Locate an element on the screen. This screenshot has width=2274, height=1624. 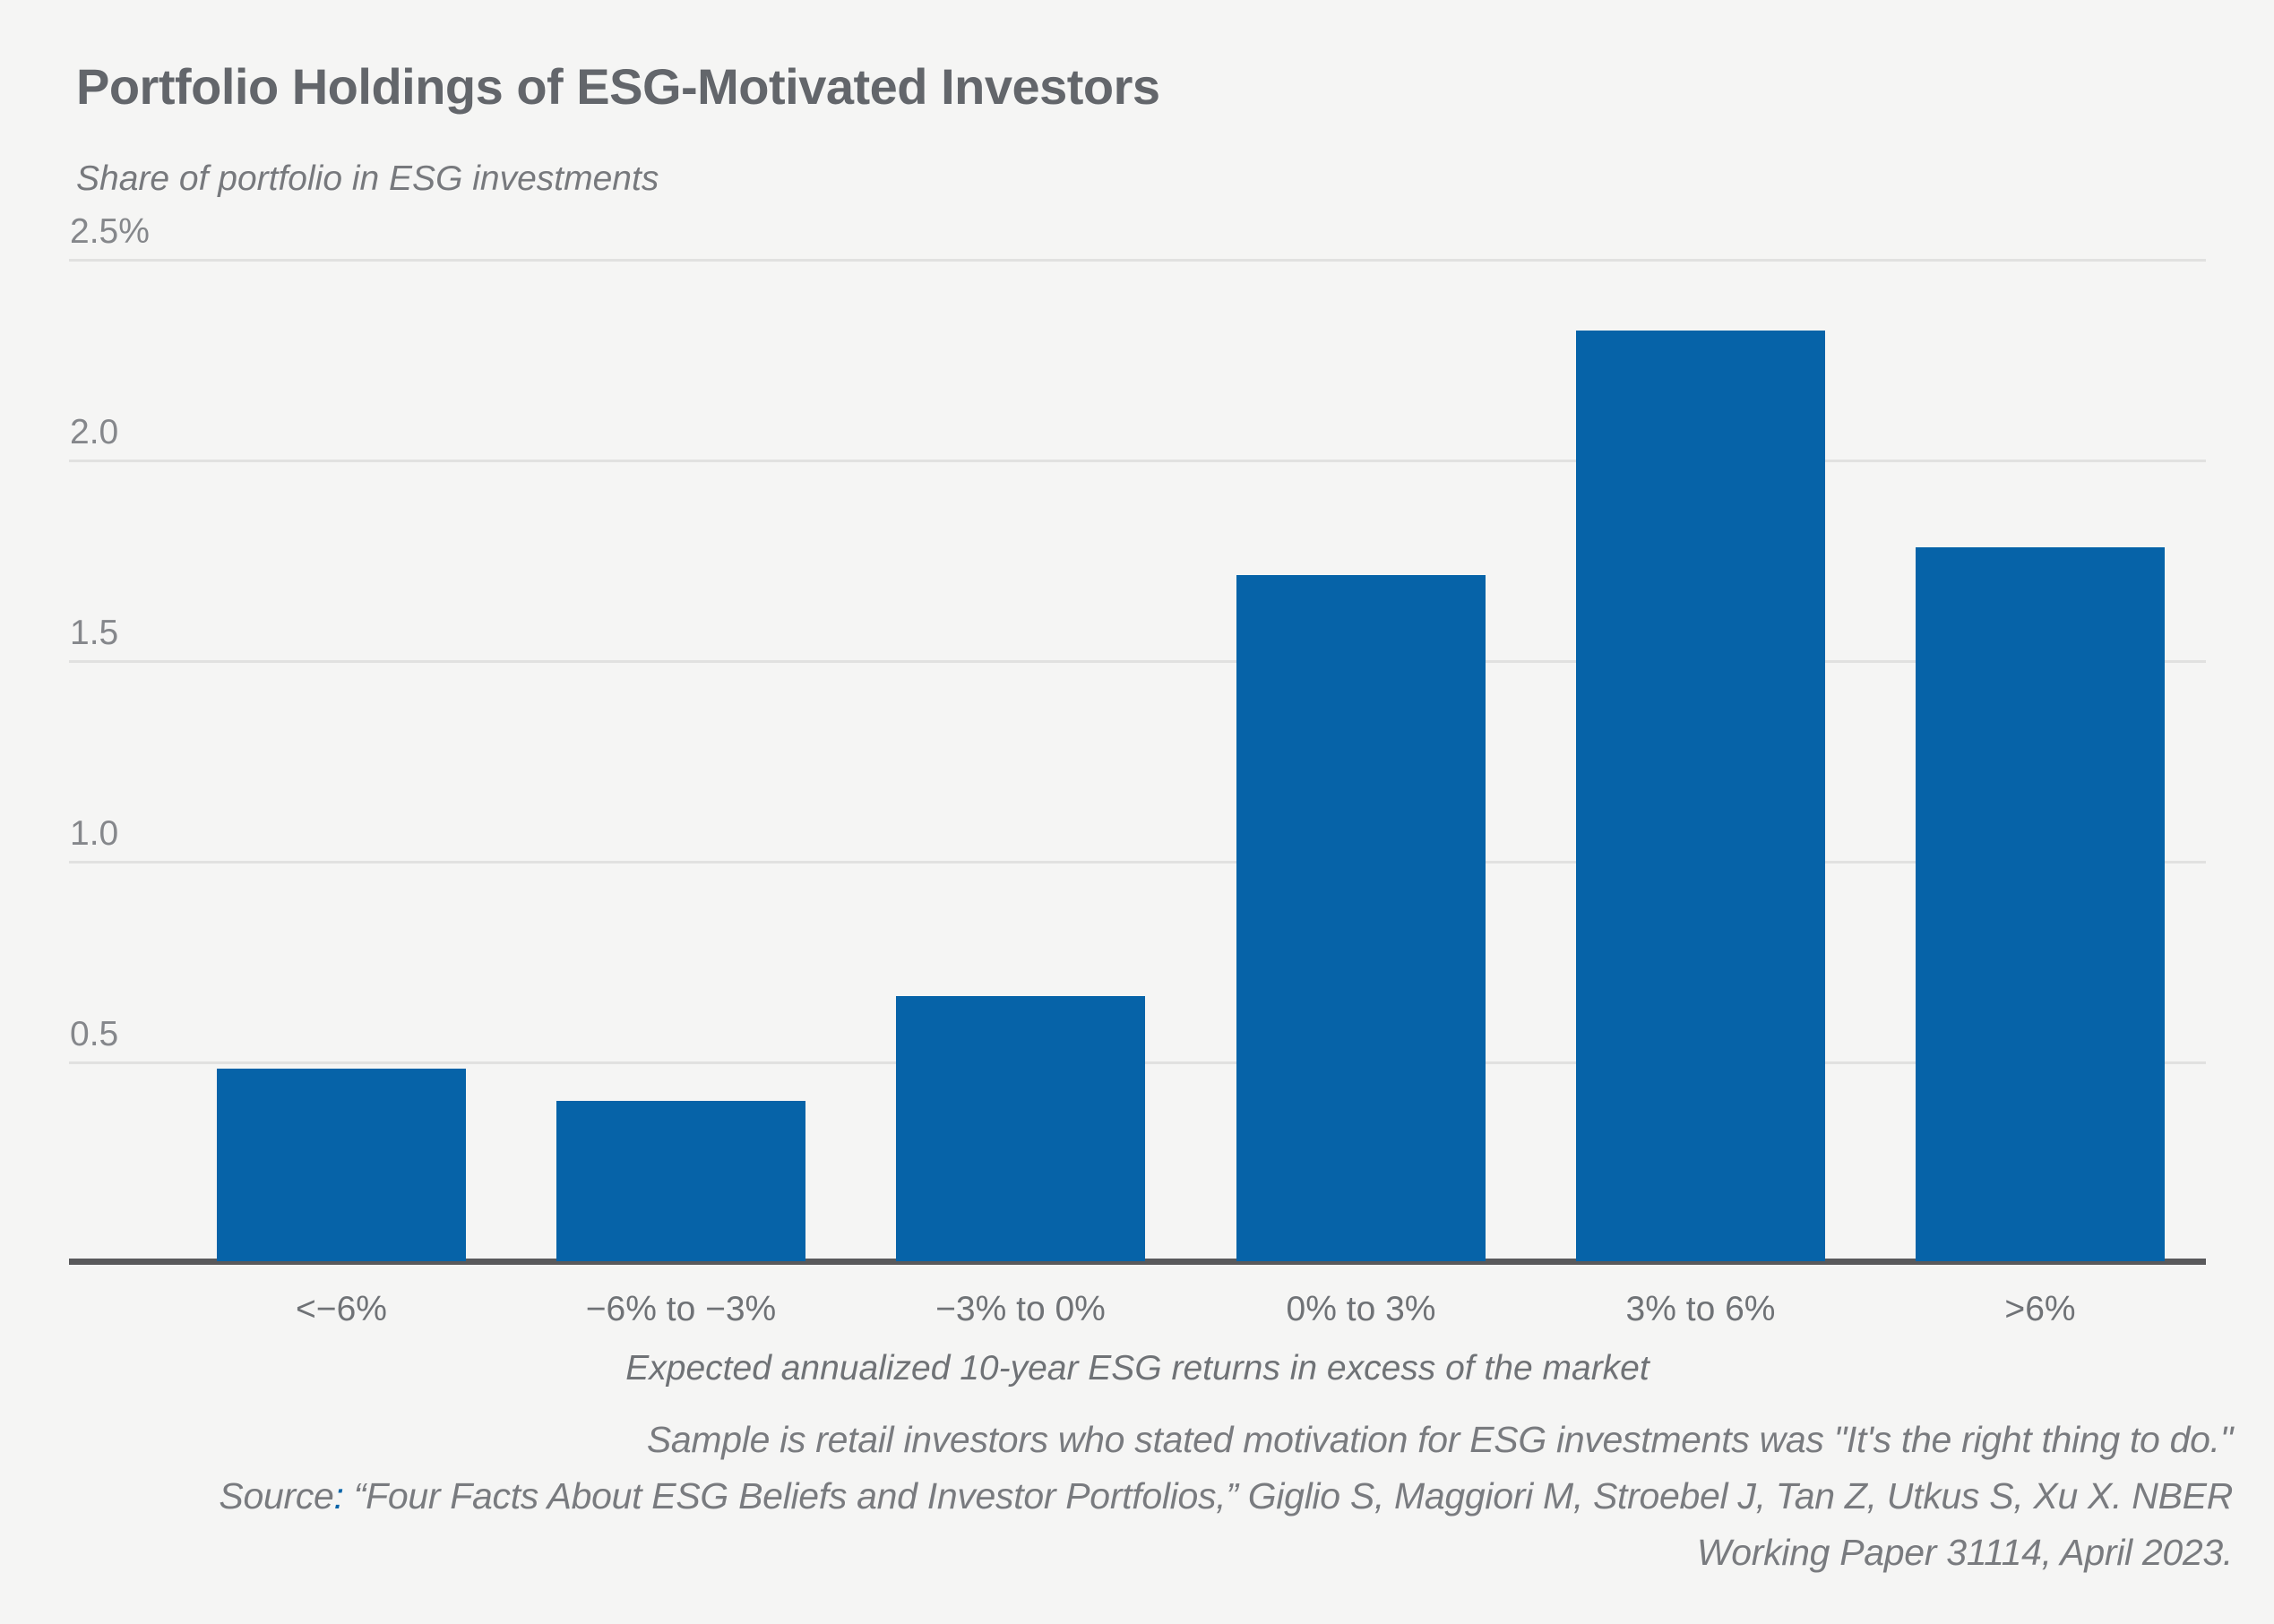
x-tick-label-1: −6% to −3% is located at coordinates (681, 1309).